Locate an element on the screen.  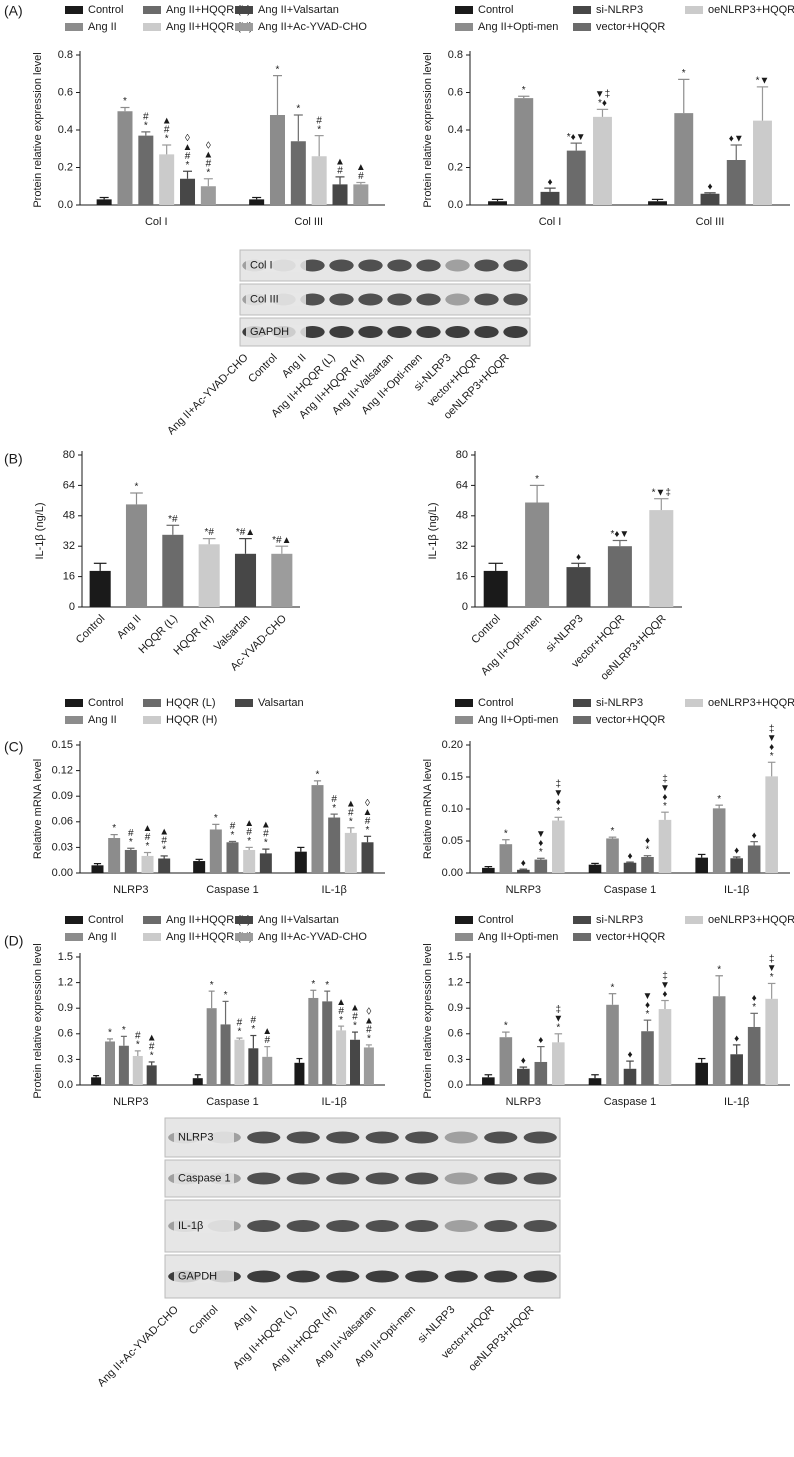
y-tick-label: 0.15 is located at coordinates (62, 745).